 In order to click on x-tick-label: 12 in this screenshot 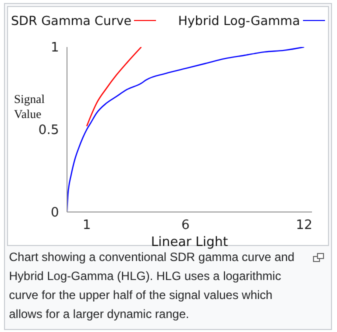, I will do `click(304, 226)`.